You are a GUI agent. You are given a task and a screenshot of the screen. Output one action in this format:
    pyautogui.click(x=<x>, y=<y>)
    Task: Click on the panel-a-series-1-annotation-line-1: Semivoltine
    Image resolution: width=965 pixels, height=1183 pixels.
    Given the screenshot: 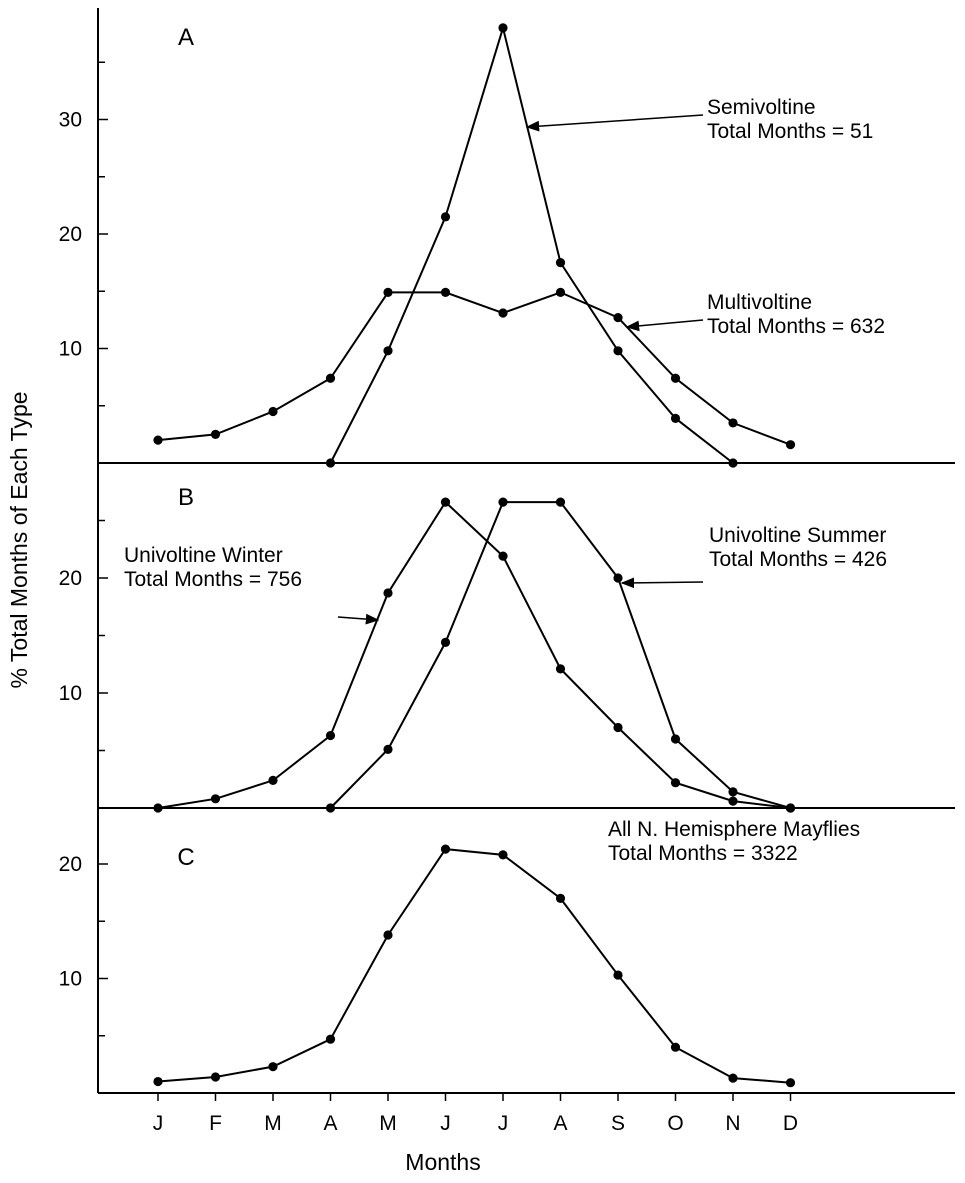 What is the action you would take?
    pyautogui.click(x=761, y=107)
    